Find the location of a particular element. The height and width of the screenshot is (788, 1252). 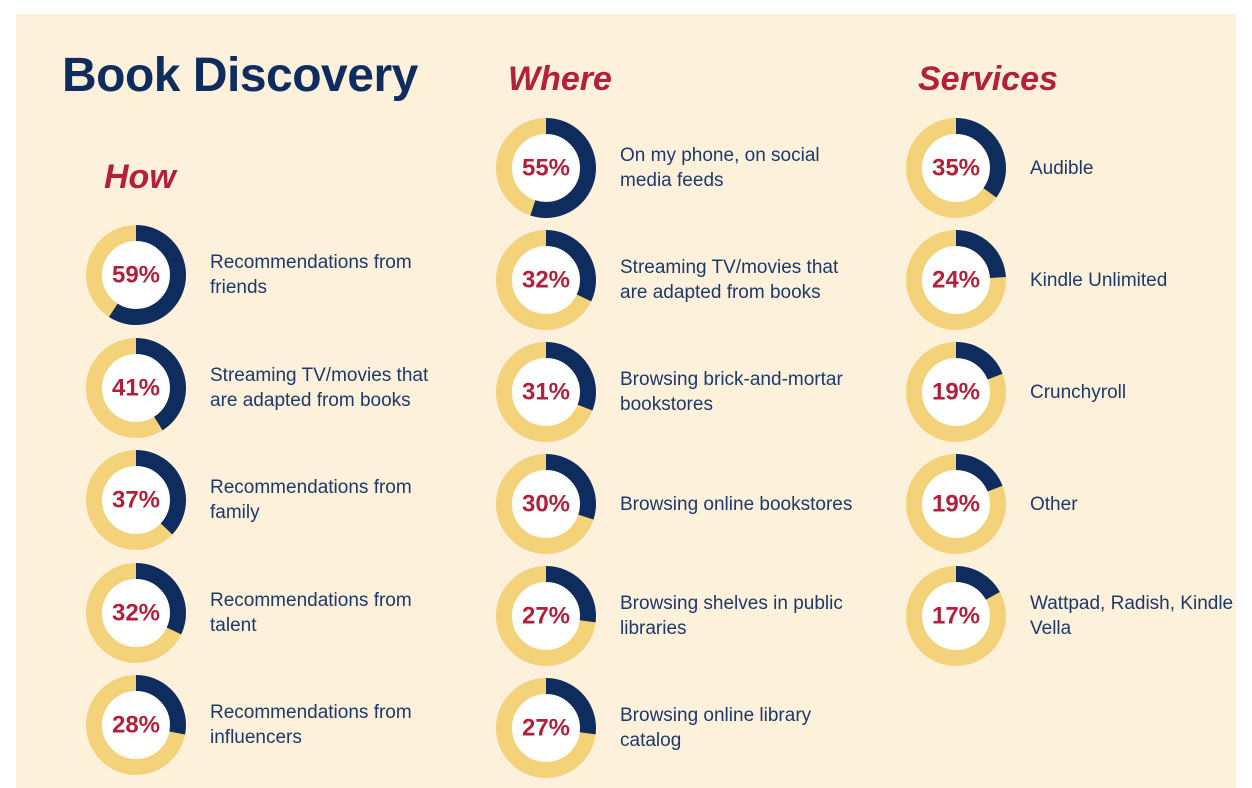

stat-item: 28% Recommendations from influencers is located at coordinates (268, 725).